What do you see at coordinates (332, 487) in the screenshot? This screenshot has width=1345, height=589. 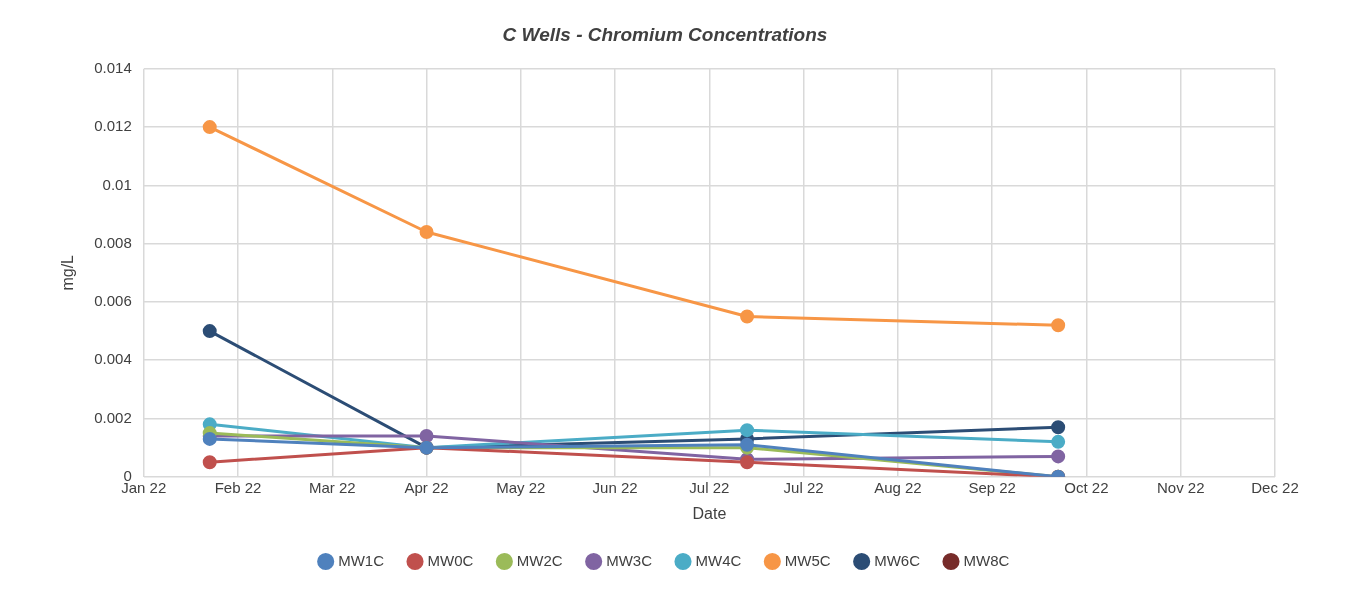 I see `x-tick-label: Mar 22` at bounding box center [332, 487].